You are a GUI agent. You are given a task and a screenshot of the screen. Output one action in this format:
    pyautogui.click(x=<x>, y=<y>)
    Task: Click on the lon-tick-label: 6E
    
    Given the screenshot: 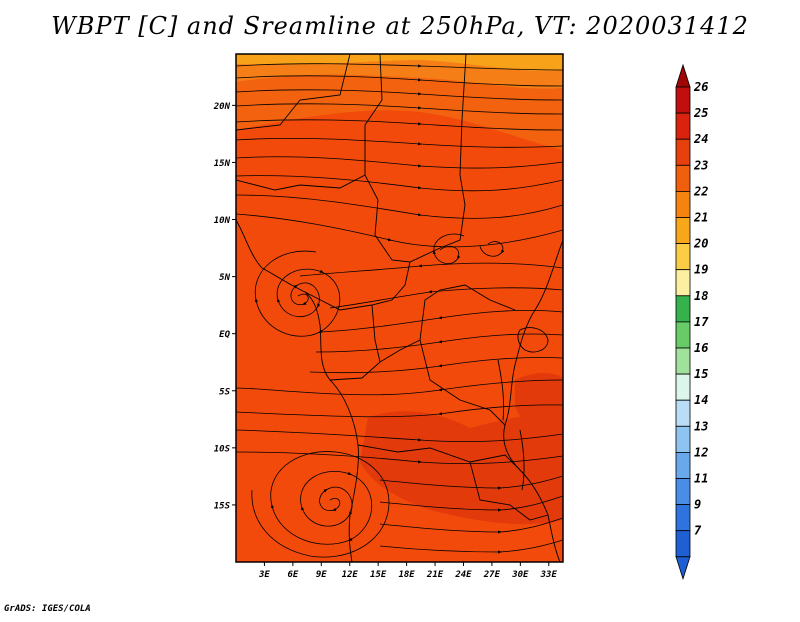 What is the action you would take?
    pyautogui.click(x=292, y=575)
    